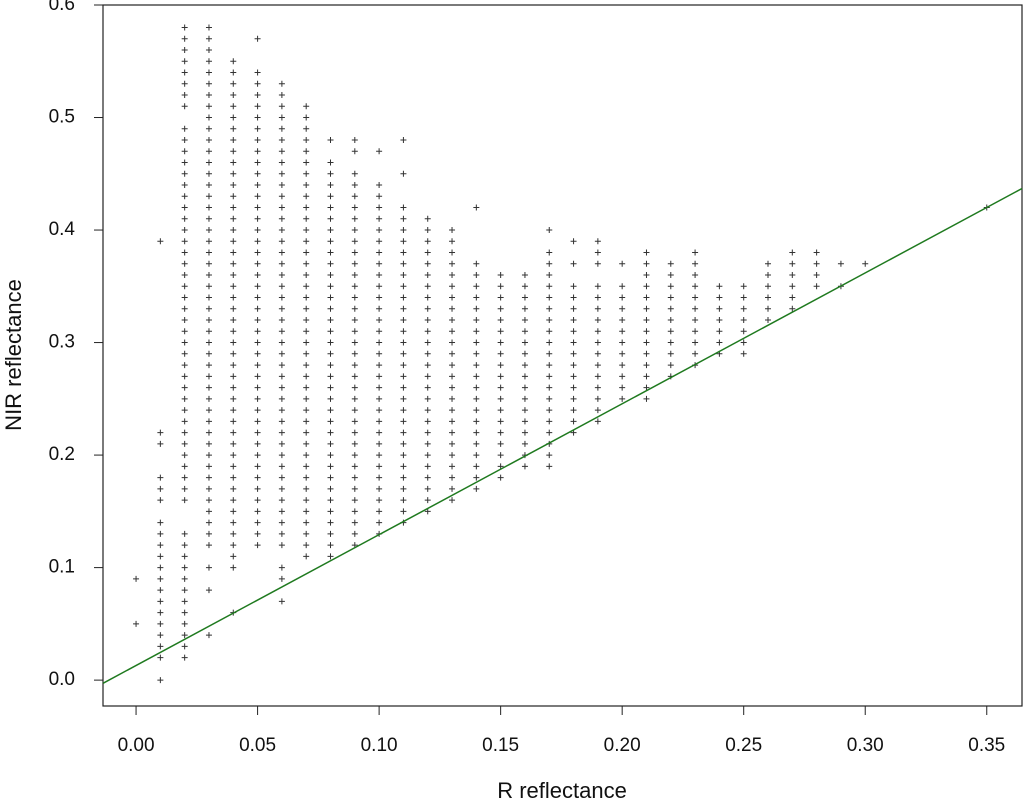 The width and height of the screenshot is (1024, 802). Describe the element at coordinates (62, 7) in the screenshot. I see `y-tick-label: 0.6` at that location.